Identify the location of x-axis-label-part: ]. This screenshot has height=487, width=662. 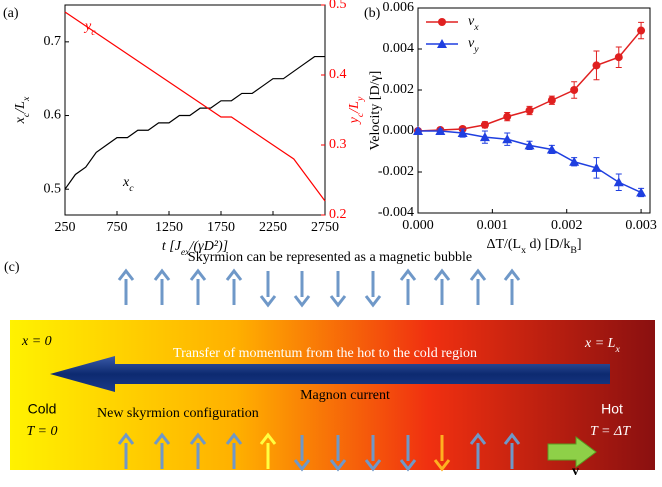
(579, 244).